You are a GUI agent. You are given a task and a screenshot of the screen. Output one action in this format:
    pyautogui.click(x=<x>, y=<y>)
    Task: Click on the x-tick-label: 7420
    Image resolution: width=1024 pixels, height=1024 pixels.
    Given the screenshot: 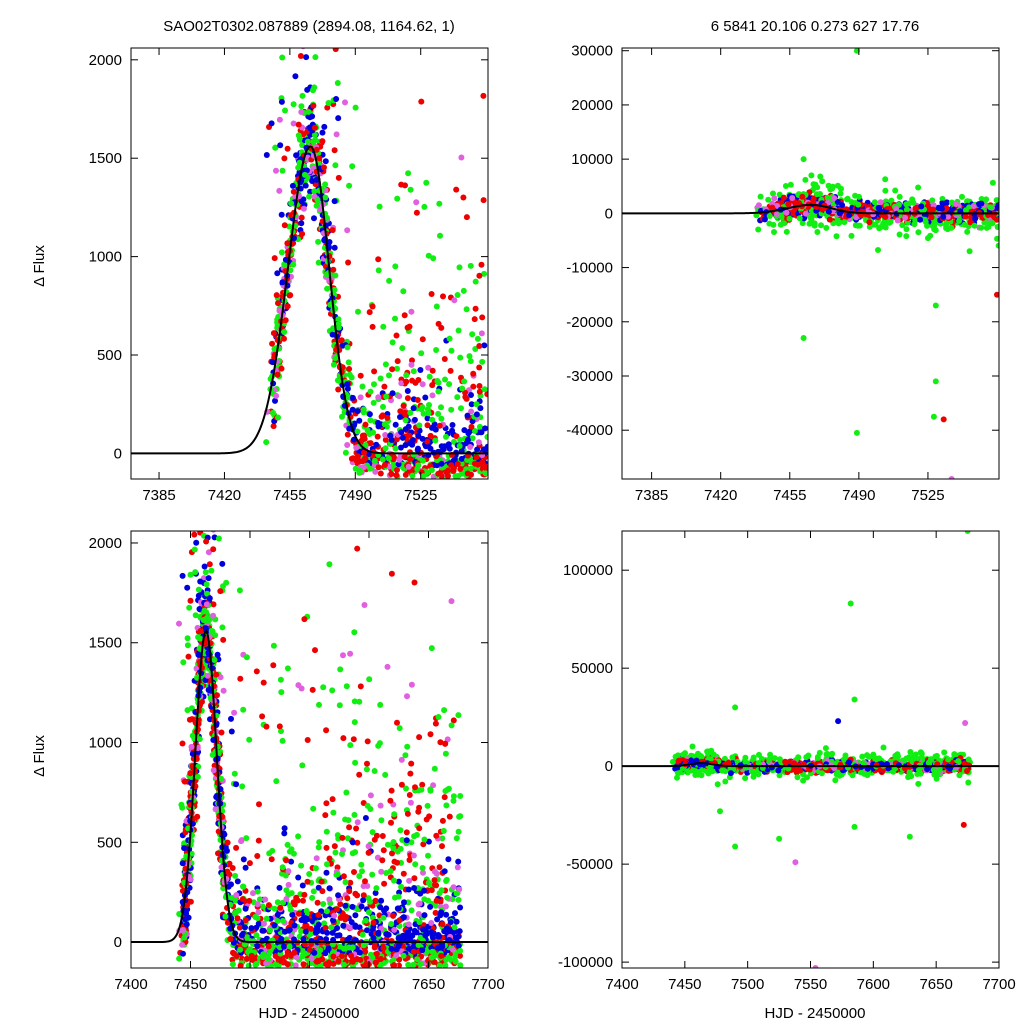 What is the action you would take?
    pyautogui.click(x=720, y=495)
    